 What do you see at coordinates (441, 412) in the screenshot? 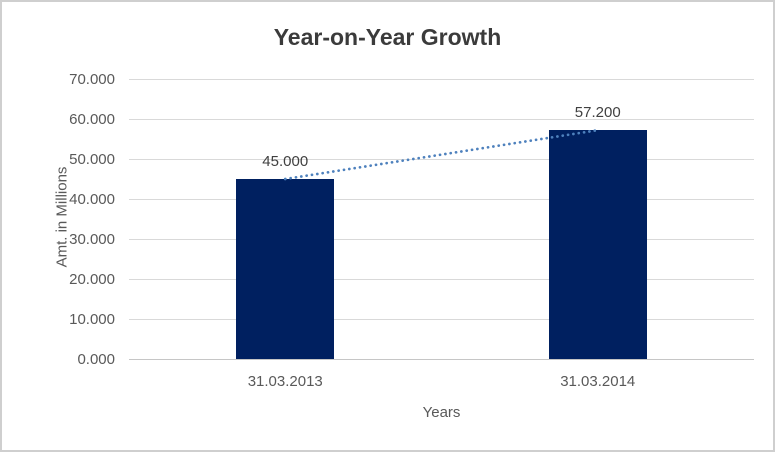
I see `x-axis-title: Years` at bounding box center [441, 412].